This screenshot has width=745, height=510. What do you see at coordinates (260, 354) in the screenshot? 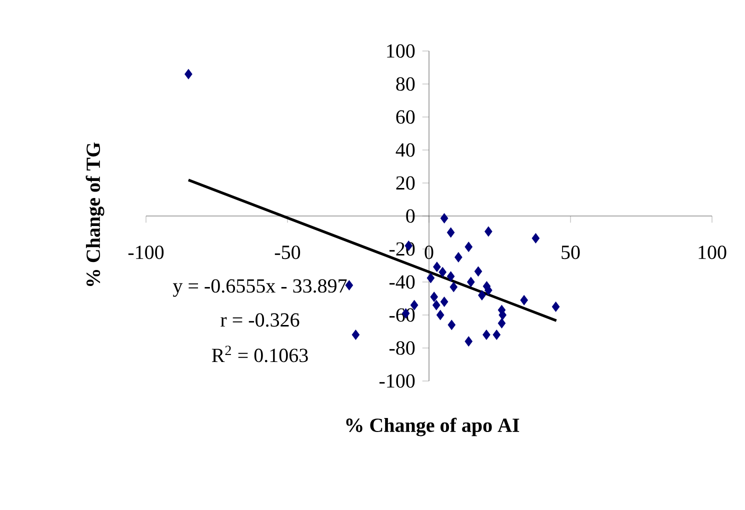
I see `annotation: R$^{2}$ = 0.1063` at bounding box center [260, 354].